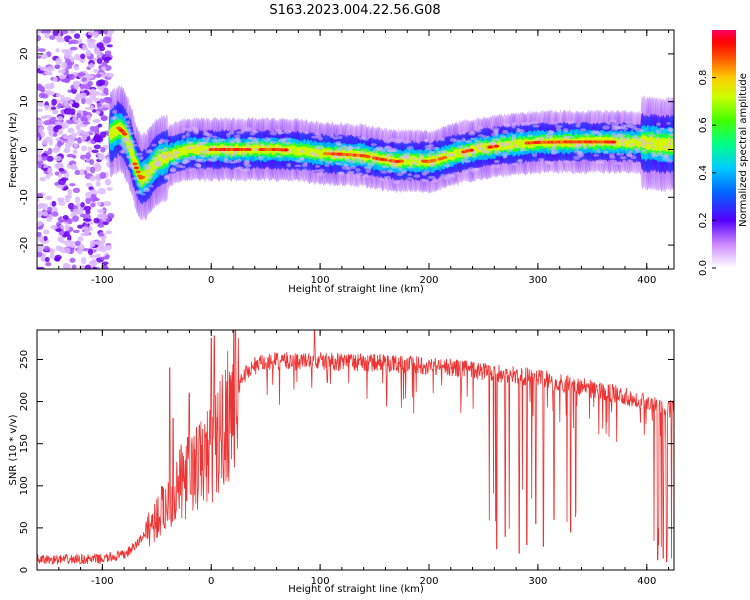 The image size is (750, 600). What do you see at coordinates (703, 220) in the screenshot?
I see `colorbar-tick-label: 0.2` at bounding box center [703, 220].